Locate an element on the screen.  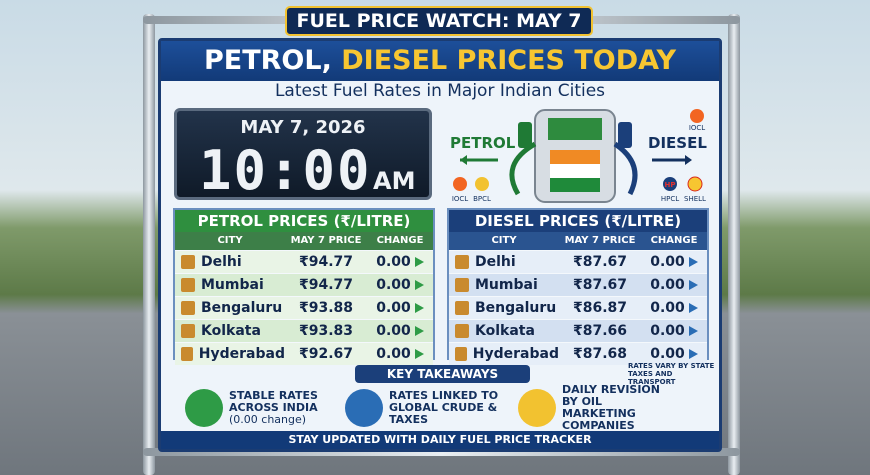
table-row: Hyderabad ₹92.67 0.00 is located at coordinates (304, 354).